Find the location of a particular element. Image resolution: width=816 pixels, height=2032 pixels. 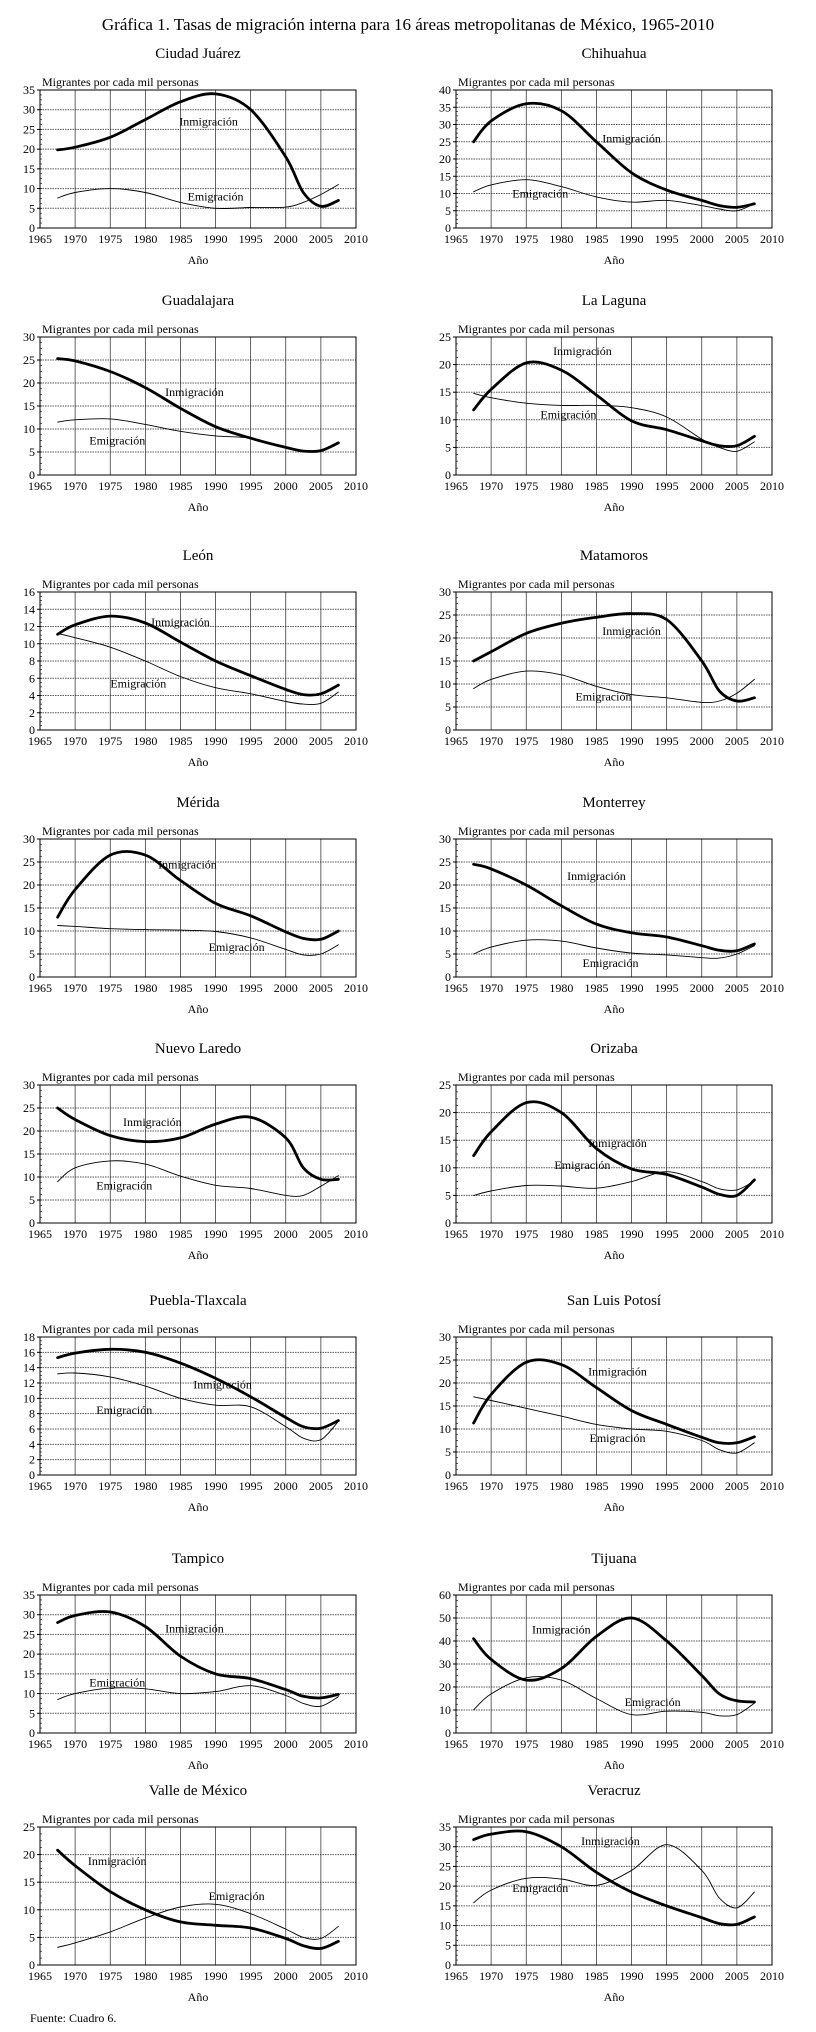

source-note: Fuente: Cuadro 6. is located at coordinates (73, 2018).